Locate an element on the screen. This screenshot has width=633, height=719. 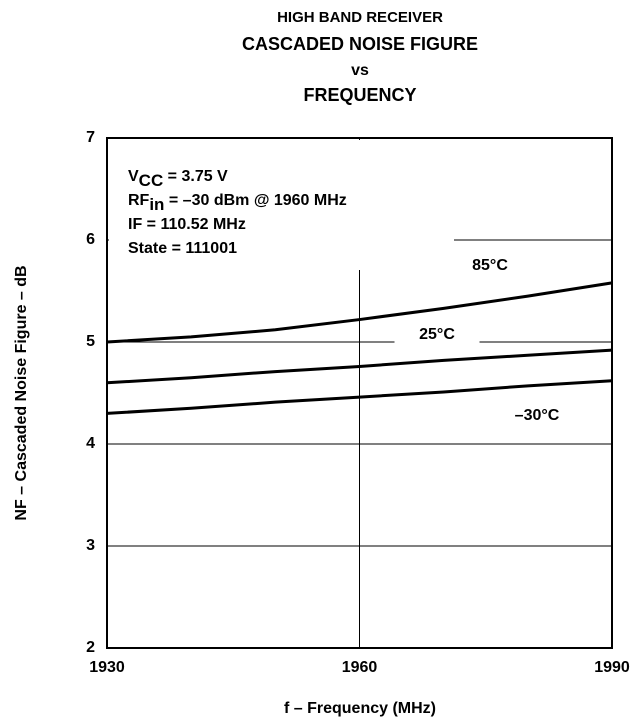
subscript: in is located at coordinates (156, 204).